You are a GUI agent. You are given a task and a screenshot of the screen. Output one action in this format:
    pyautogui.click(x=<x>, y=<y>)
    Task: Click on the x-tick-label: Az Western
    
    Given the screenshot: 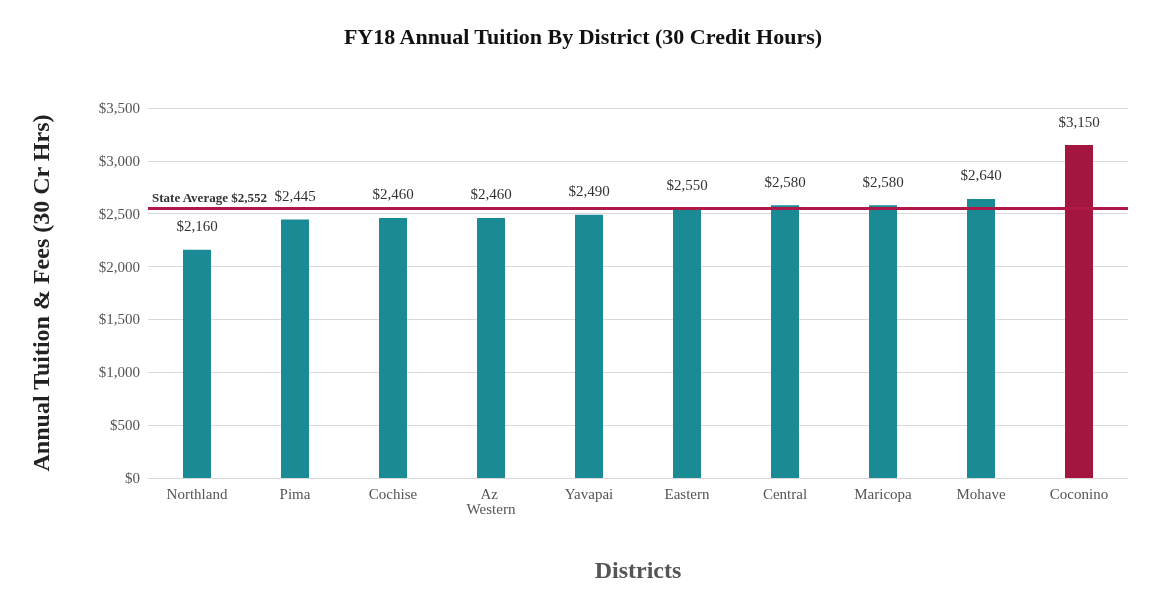 What is the action you would take?
    pyautogui.click(x=491, y=501)
    